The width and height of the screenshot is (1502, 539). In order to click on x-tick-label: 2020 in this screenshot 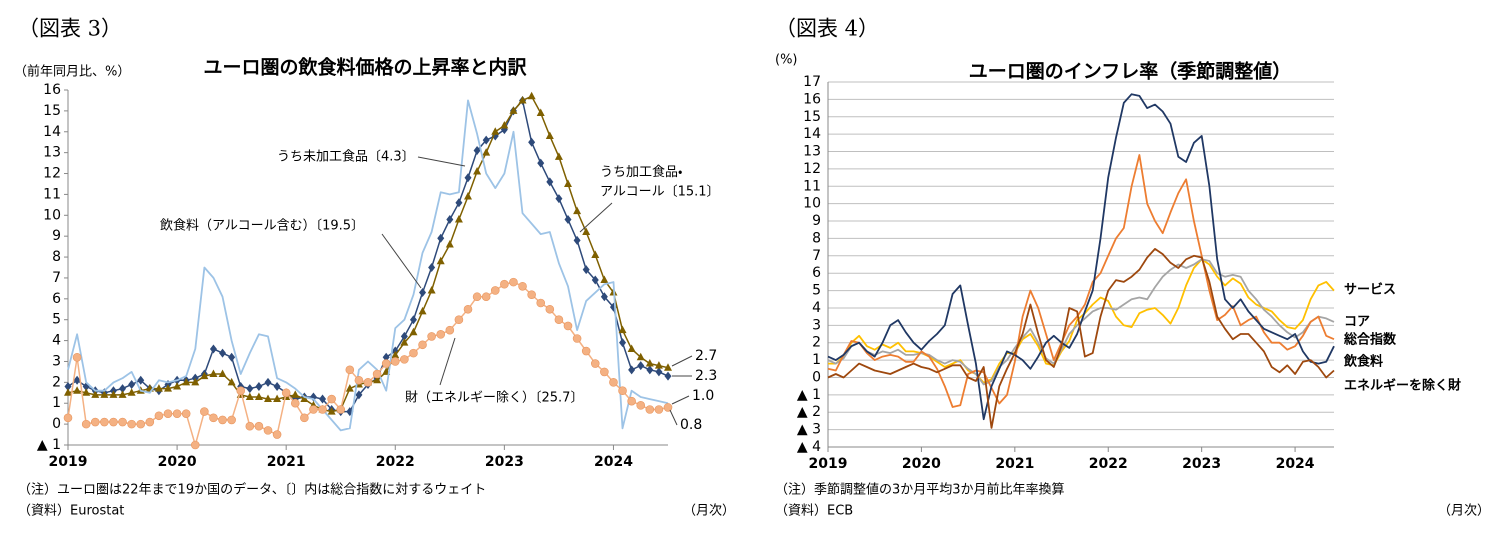, I will do `click(177, 462)`.